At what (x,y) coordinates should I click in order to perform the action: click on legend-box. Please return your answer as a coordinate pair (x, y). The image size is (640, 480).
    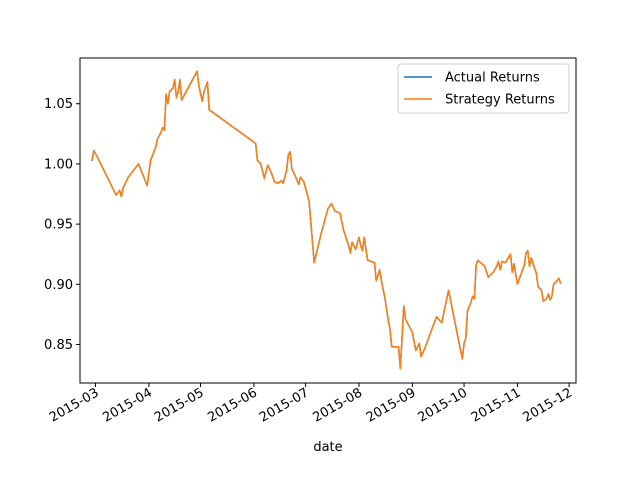
    Looking at the image, I should click on (483, 88).